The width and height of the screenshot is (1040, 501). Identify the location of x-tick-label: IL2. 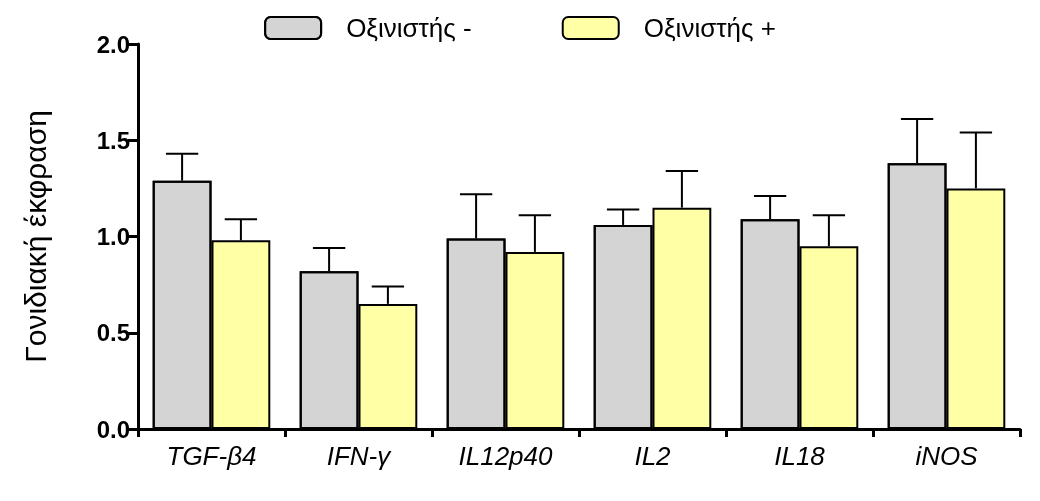
(653, 456).